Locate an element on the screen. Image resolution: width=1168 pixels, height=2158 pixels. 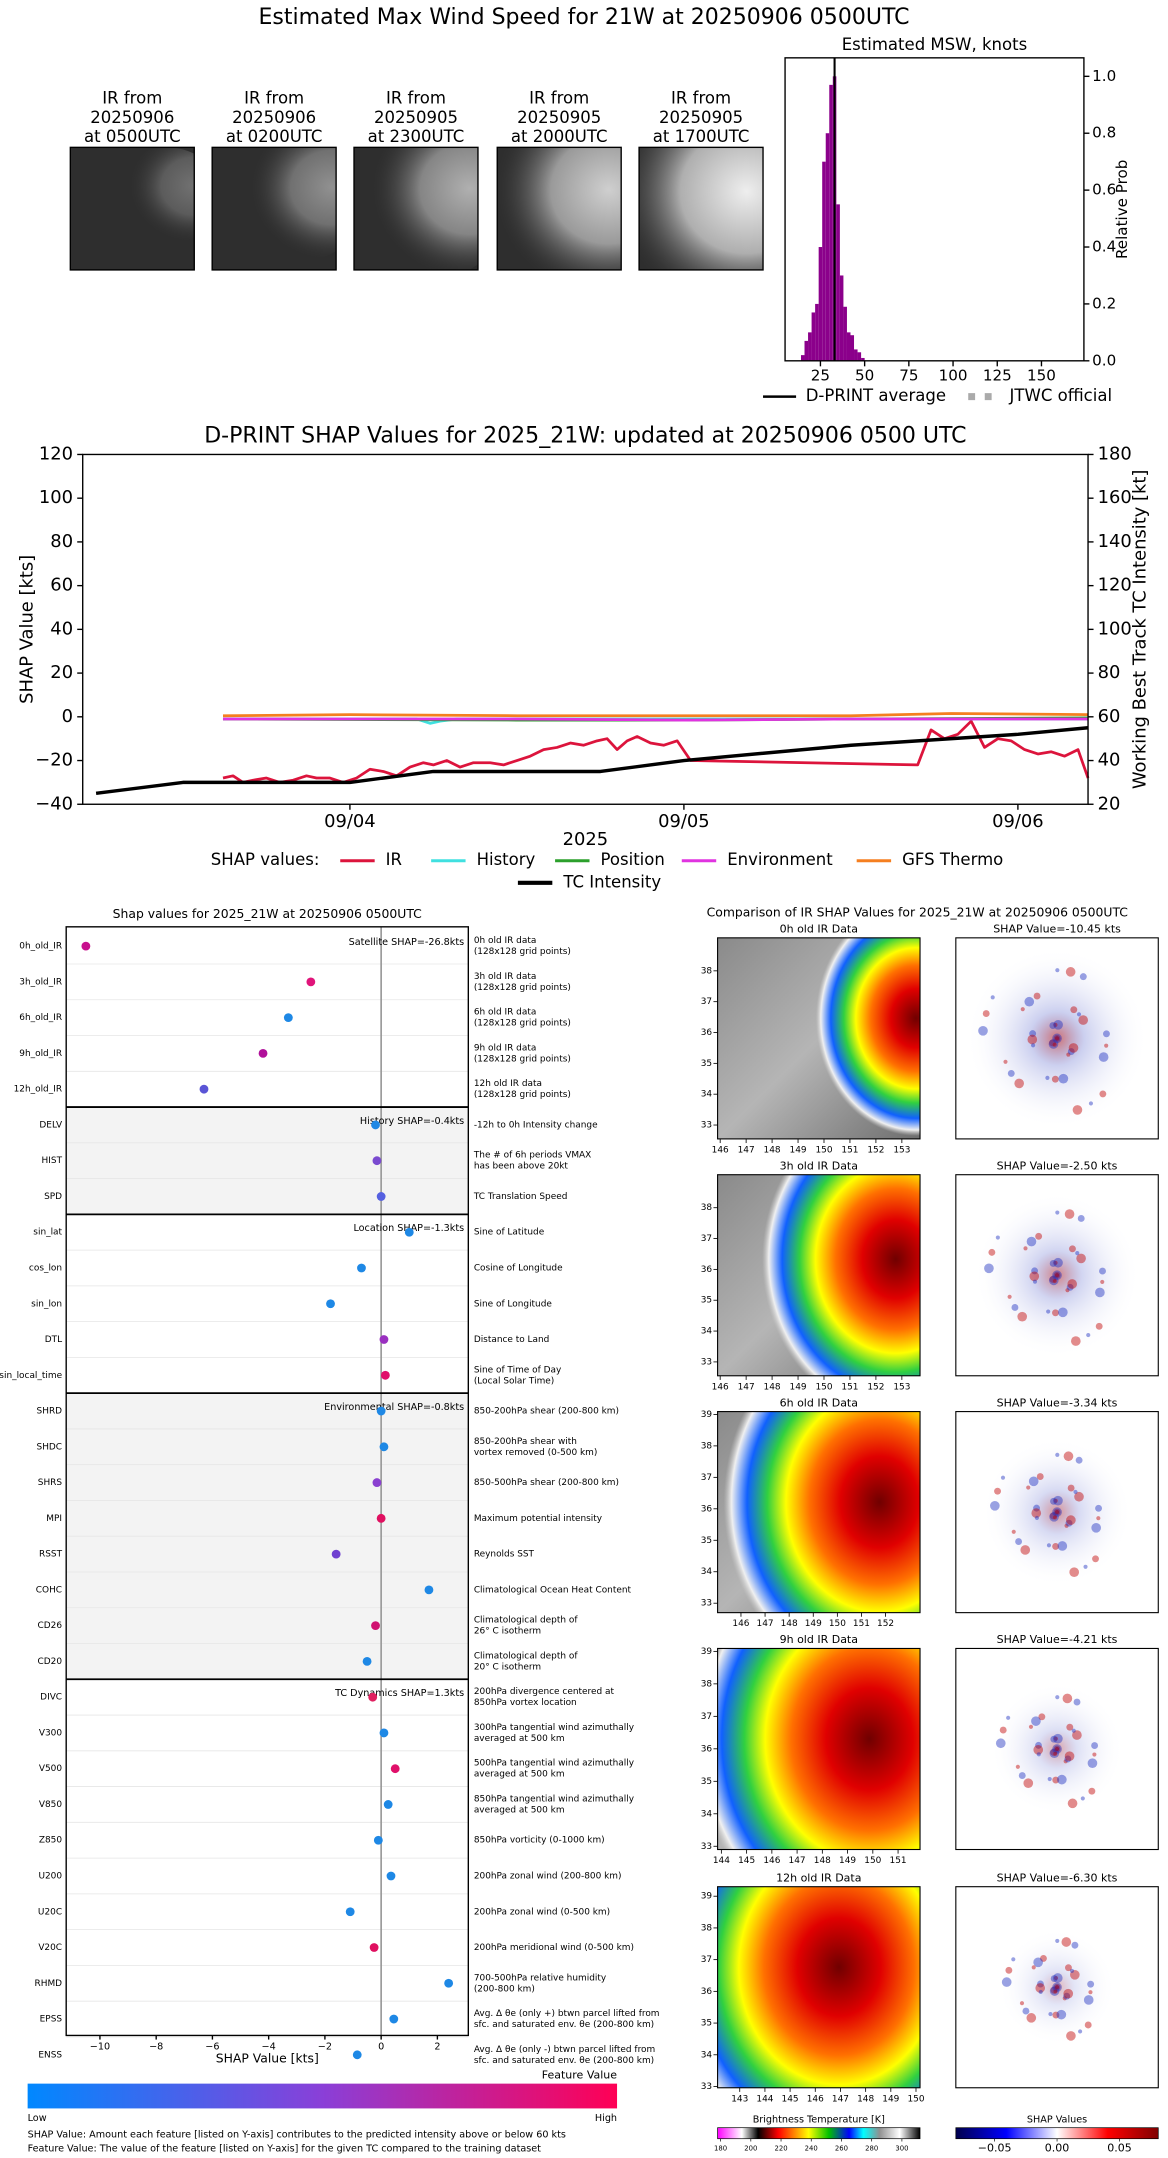
colorbar-tick-label: 0.00 is located at coordinates (1057, 2147).